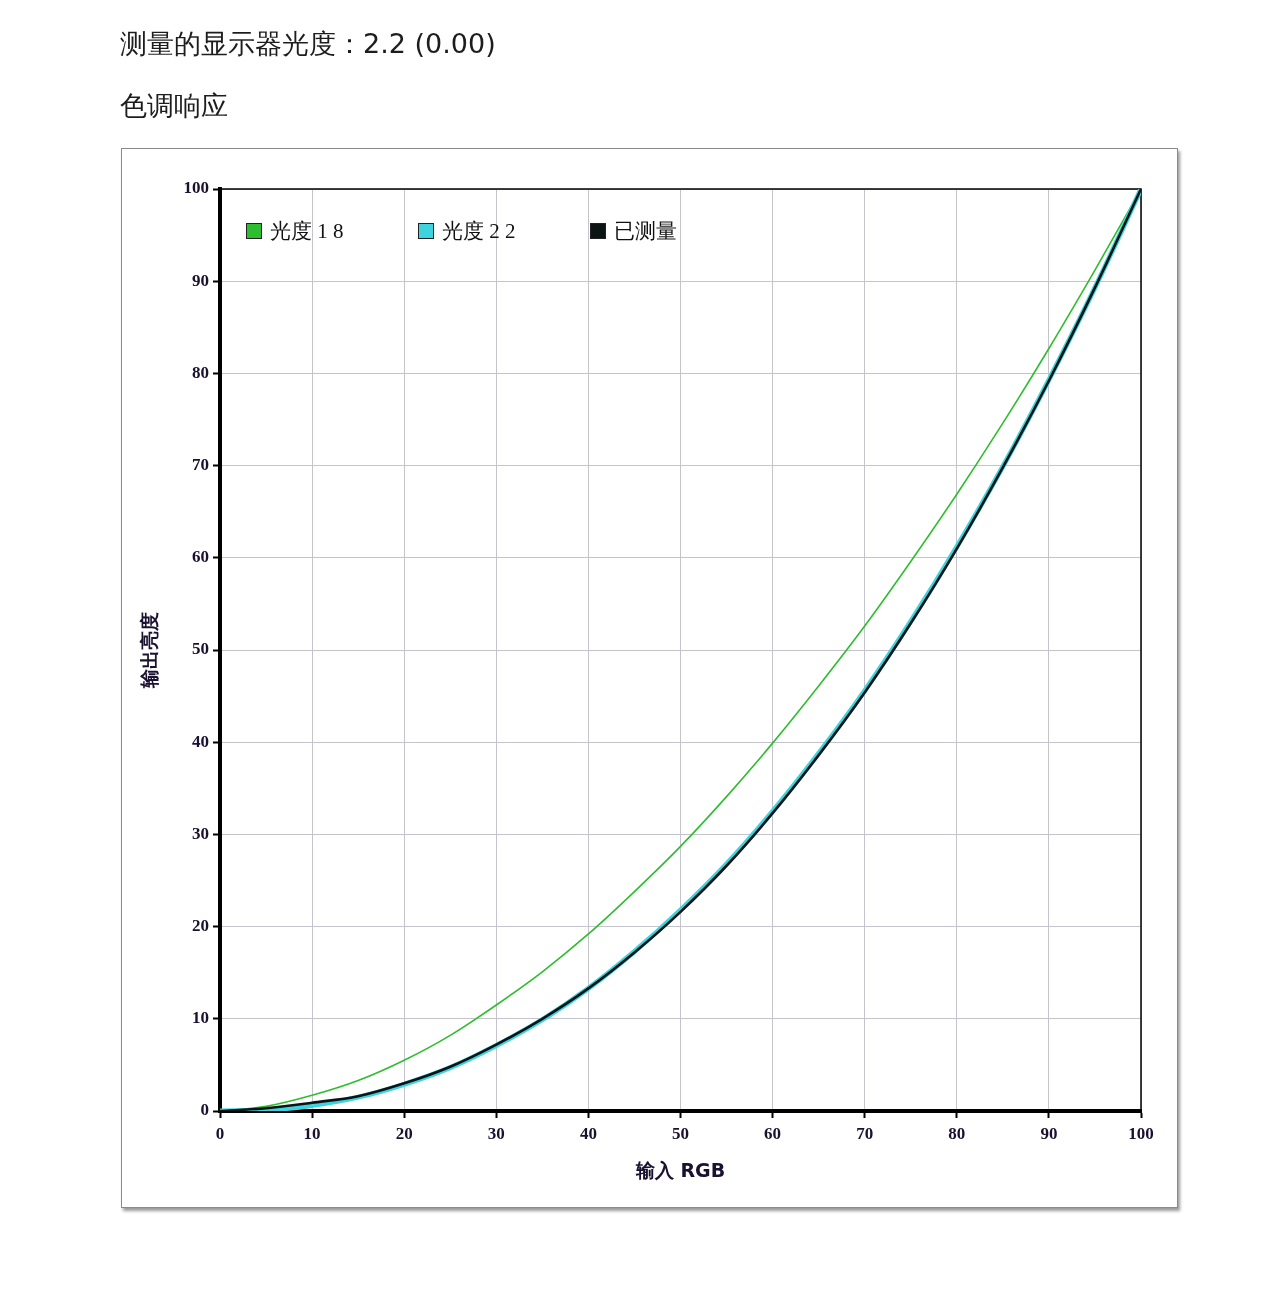  What do you see at coordinates (645, 231) in the screenshot?
I see `legend-label: 已测量` at bounding box center [645, 231].